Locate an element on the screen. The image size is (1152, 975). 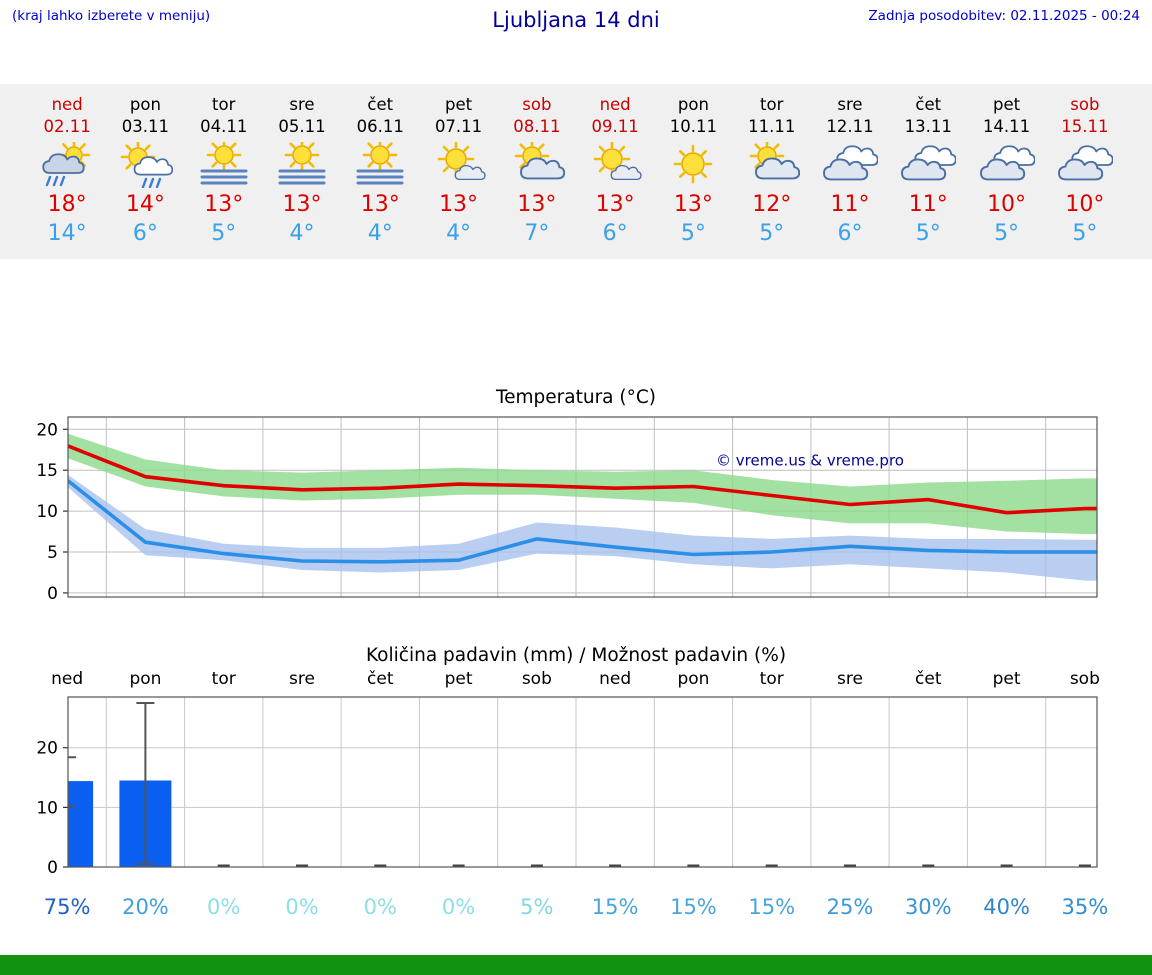
day-date: 05.11 is located at coordinates (302, 126).